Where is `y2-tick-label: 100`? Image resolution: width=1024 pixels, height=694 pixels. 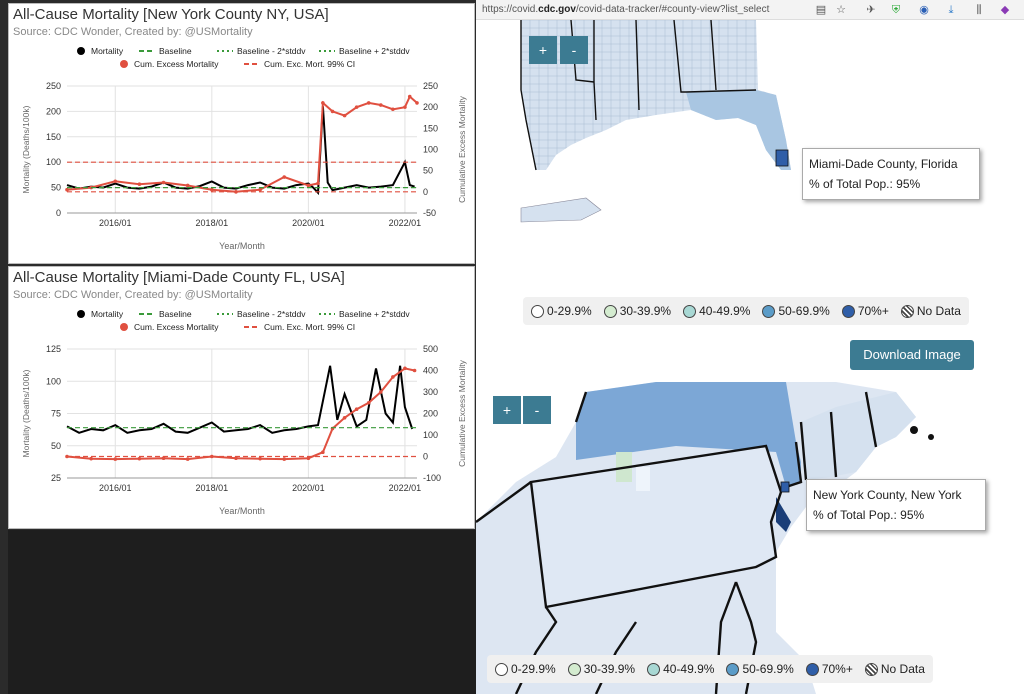 y2-tick-label: 100 is located at coordinates (430, 435).